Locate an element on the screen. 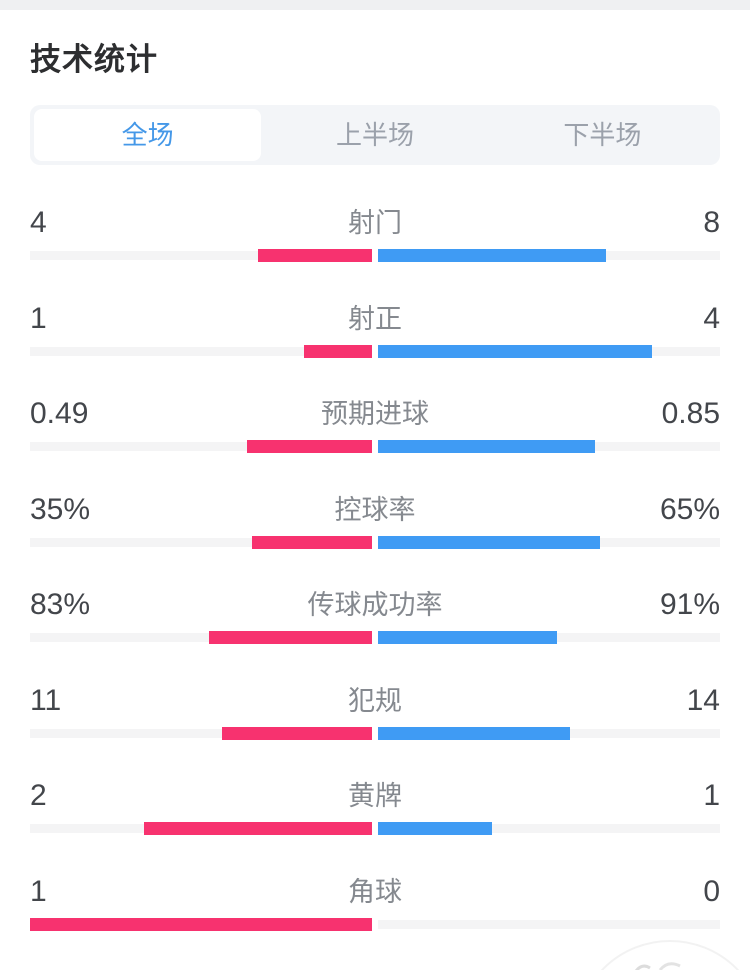  stat-row: 83% 传球成功率 91% is located at coordinates (375, 638).